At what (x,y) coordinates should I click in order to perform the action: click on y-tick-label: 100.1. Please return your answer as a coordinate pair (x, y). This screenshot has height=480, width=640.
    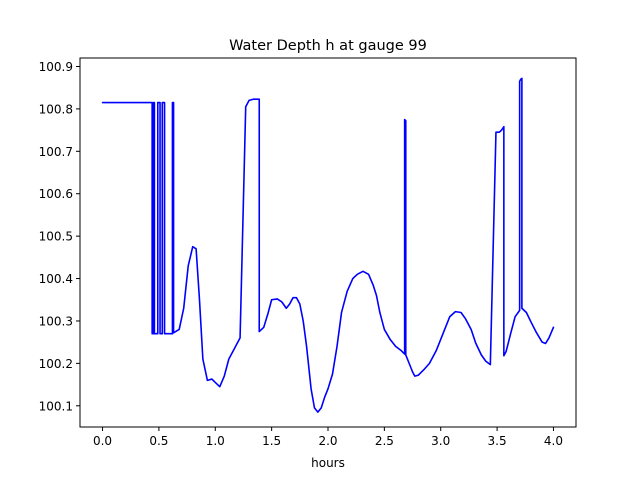
    Looking at the image, I should click on (56, 406).